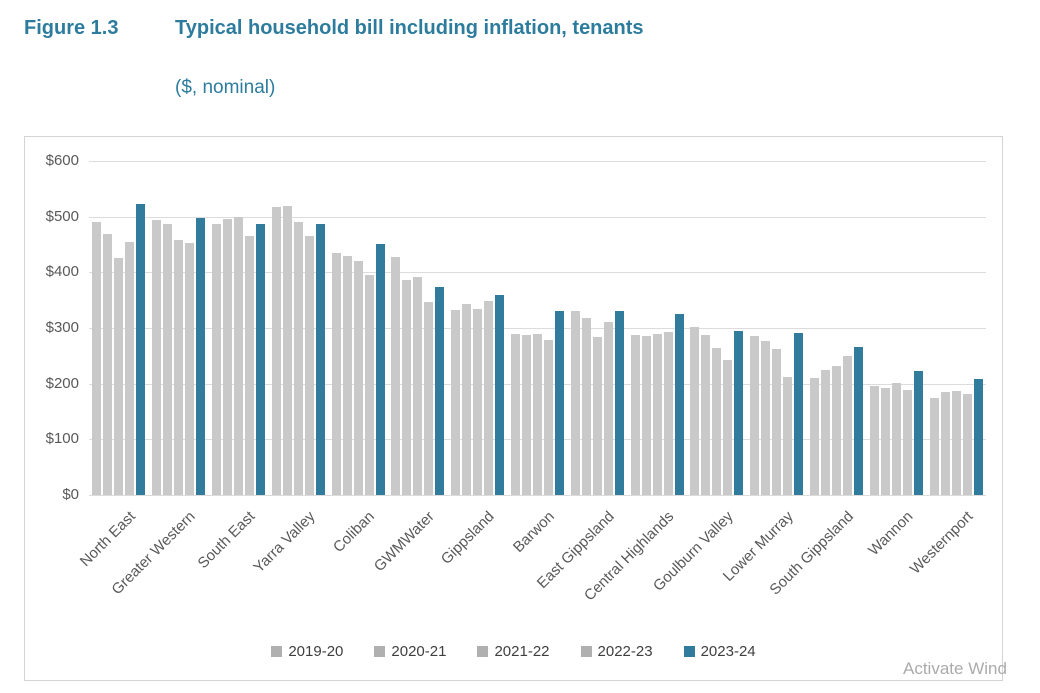  What do you see at coordinates (62, 383) in the screenshot?
I see `y-axis-tick-label: $200` at bounding box center [62, 383].